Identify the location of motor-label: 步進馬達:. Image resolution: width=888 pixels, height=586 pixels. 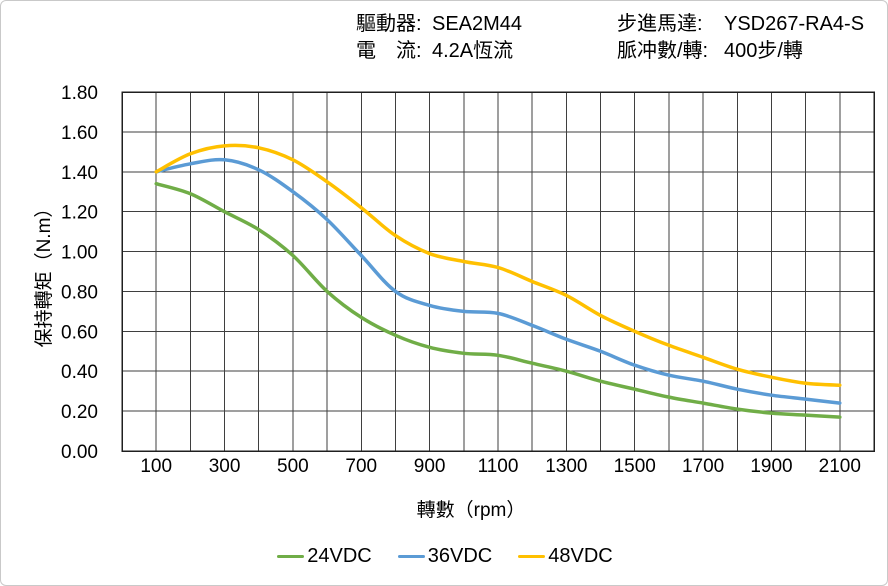
(660, 24).